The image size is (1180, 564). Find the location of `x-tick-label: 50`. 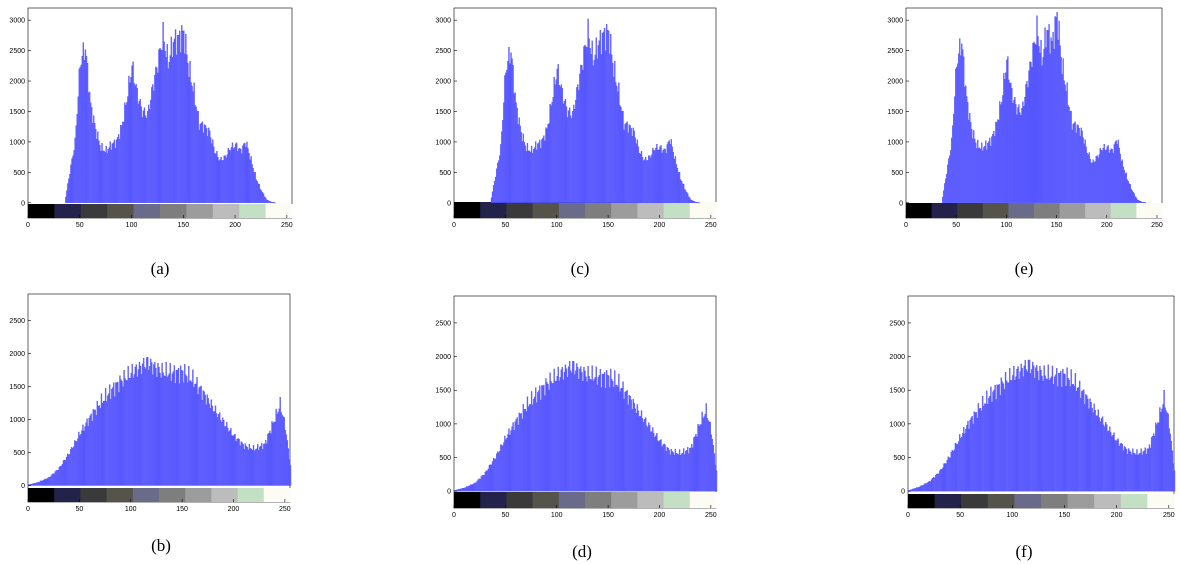

x-tick-label: 50 is located at coordinates (79, 509).